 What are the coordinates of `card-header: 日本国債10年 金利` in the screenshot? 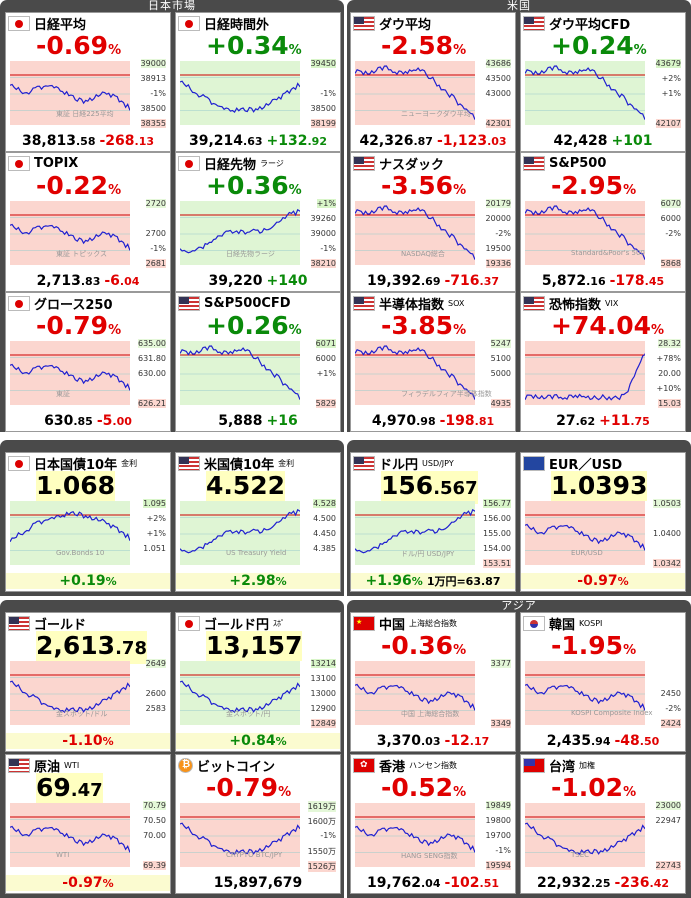 It's located at (73, 463).